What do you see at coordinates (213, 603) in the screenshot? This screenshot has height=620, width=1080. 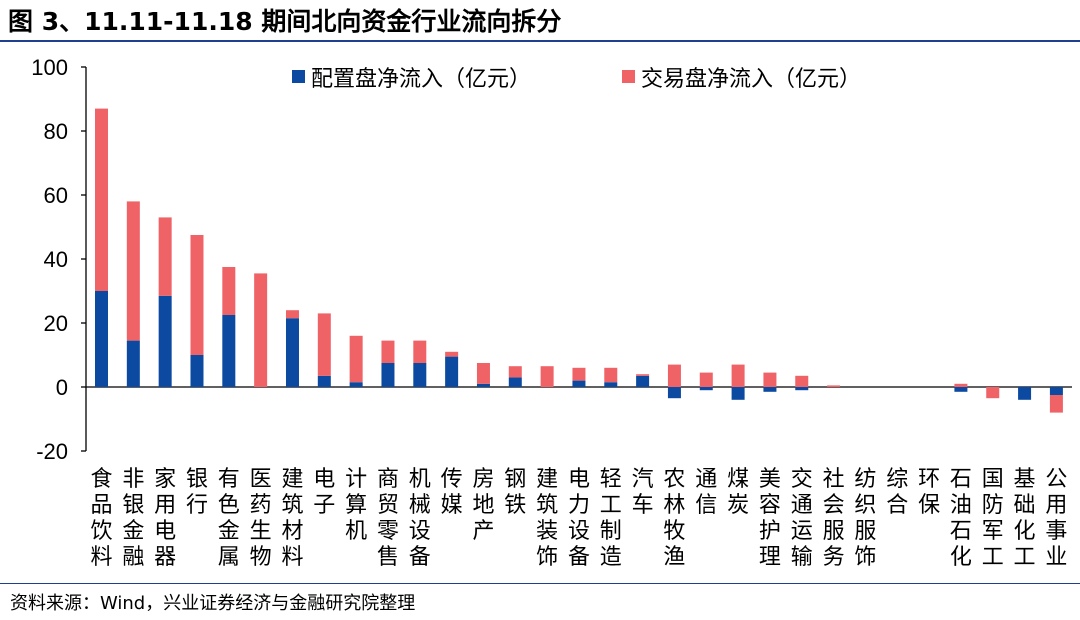 I see `source-note: 资料来源：Wind，兴业证券经济与金融研究院整理` at bounding box center [213, 603].